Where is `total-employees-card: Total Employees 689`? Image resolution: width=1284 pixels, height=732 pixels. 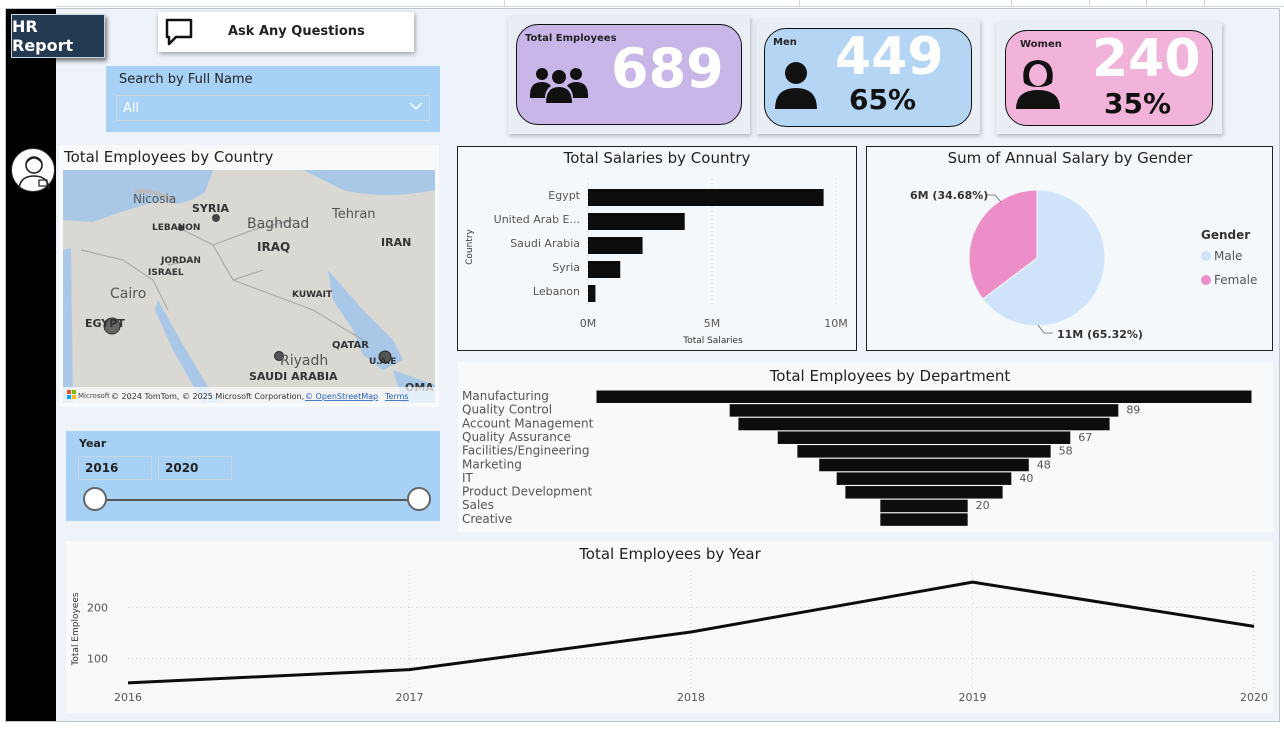 total-employees-card: Total Employees 689 is located at coordinates (629, 74).